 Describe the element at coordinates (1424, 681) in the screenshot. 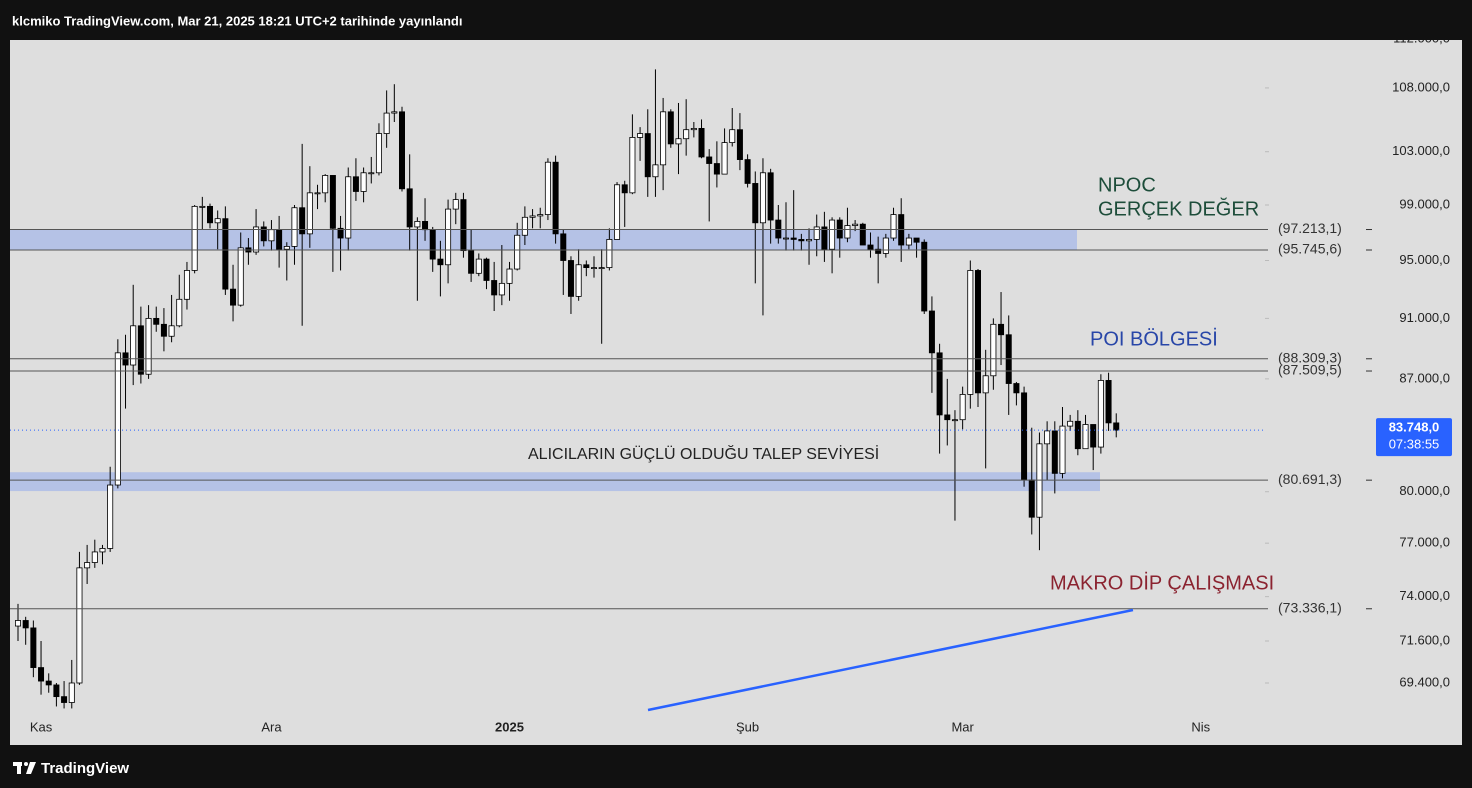

I see `y-tick-label: 69.400,0` at that location.